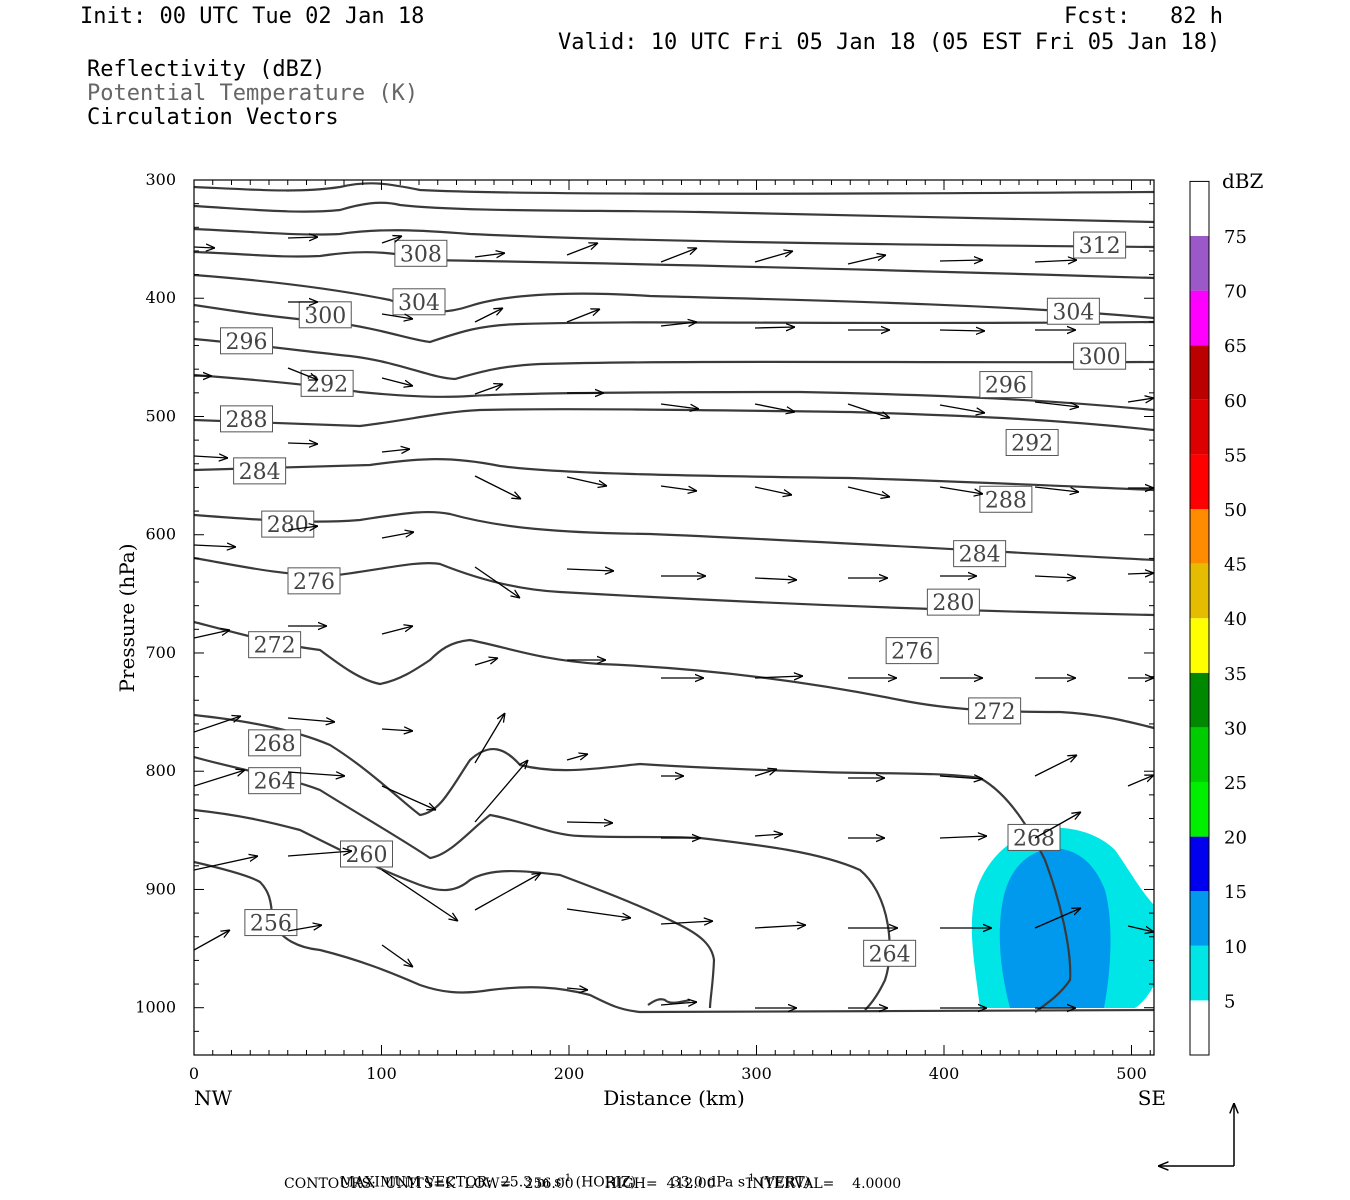  Describe the element at coordinates (160, 415) in the screenshot. I see `y-tick-label: 500` at that location.